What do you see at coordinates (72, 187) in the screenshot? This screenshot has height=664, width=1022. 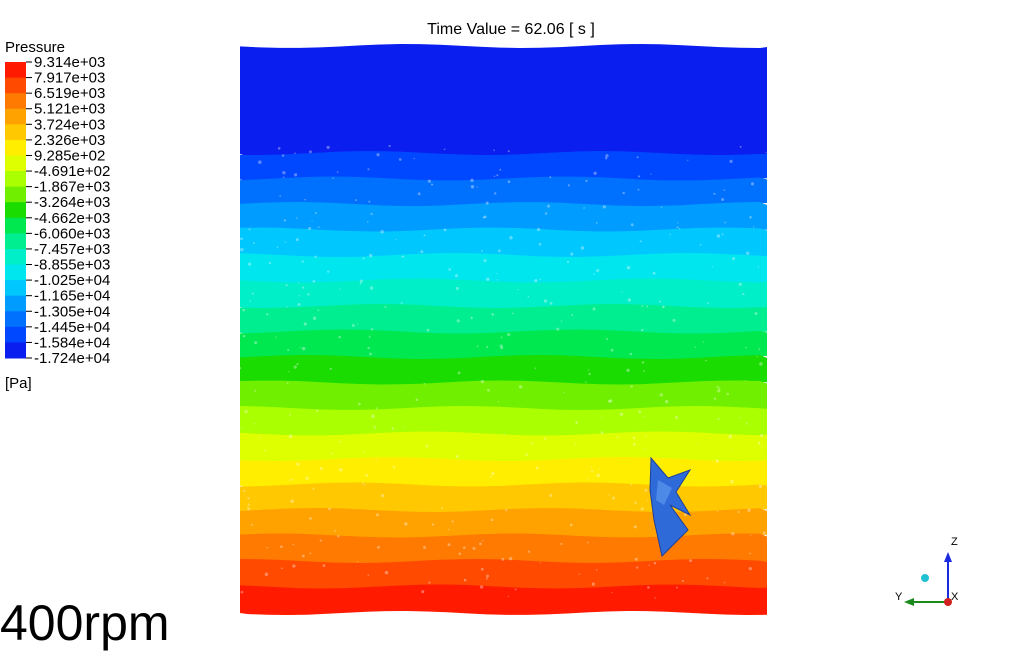 I see `legend-label: -1.867e+03` at bounding box center [72, 187].